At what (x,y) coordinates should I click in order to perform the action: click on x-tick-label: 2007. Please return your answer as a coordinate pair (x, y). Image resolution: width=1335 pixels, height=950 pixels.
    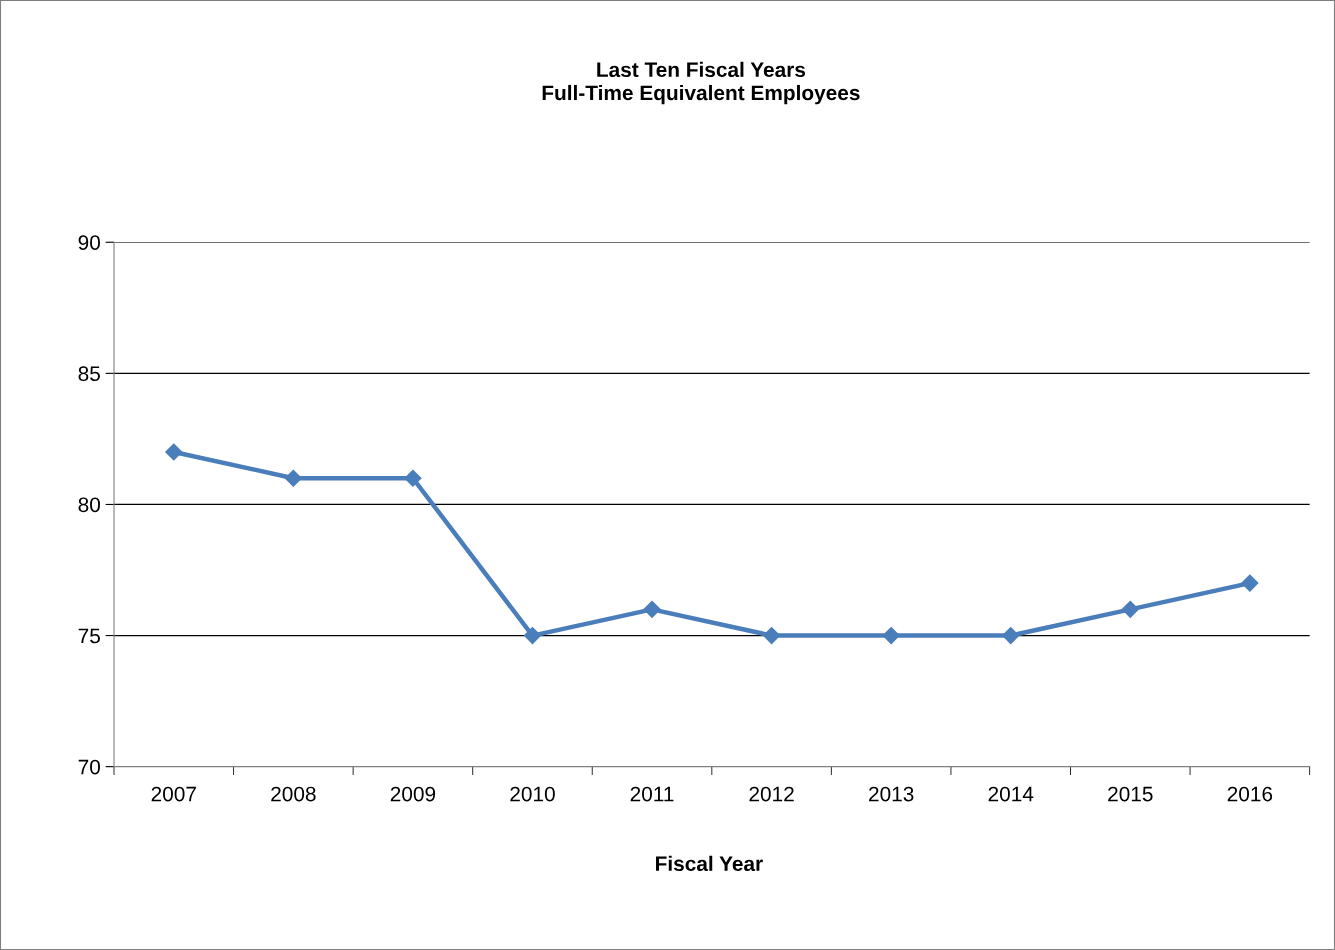
    Looking at the image, I should click on (173, 794).